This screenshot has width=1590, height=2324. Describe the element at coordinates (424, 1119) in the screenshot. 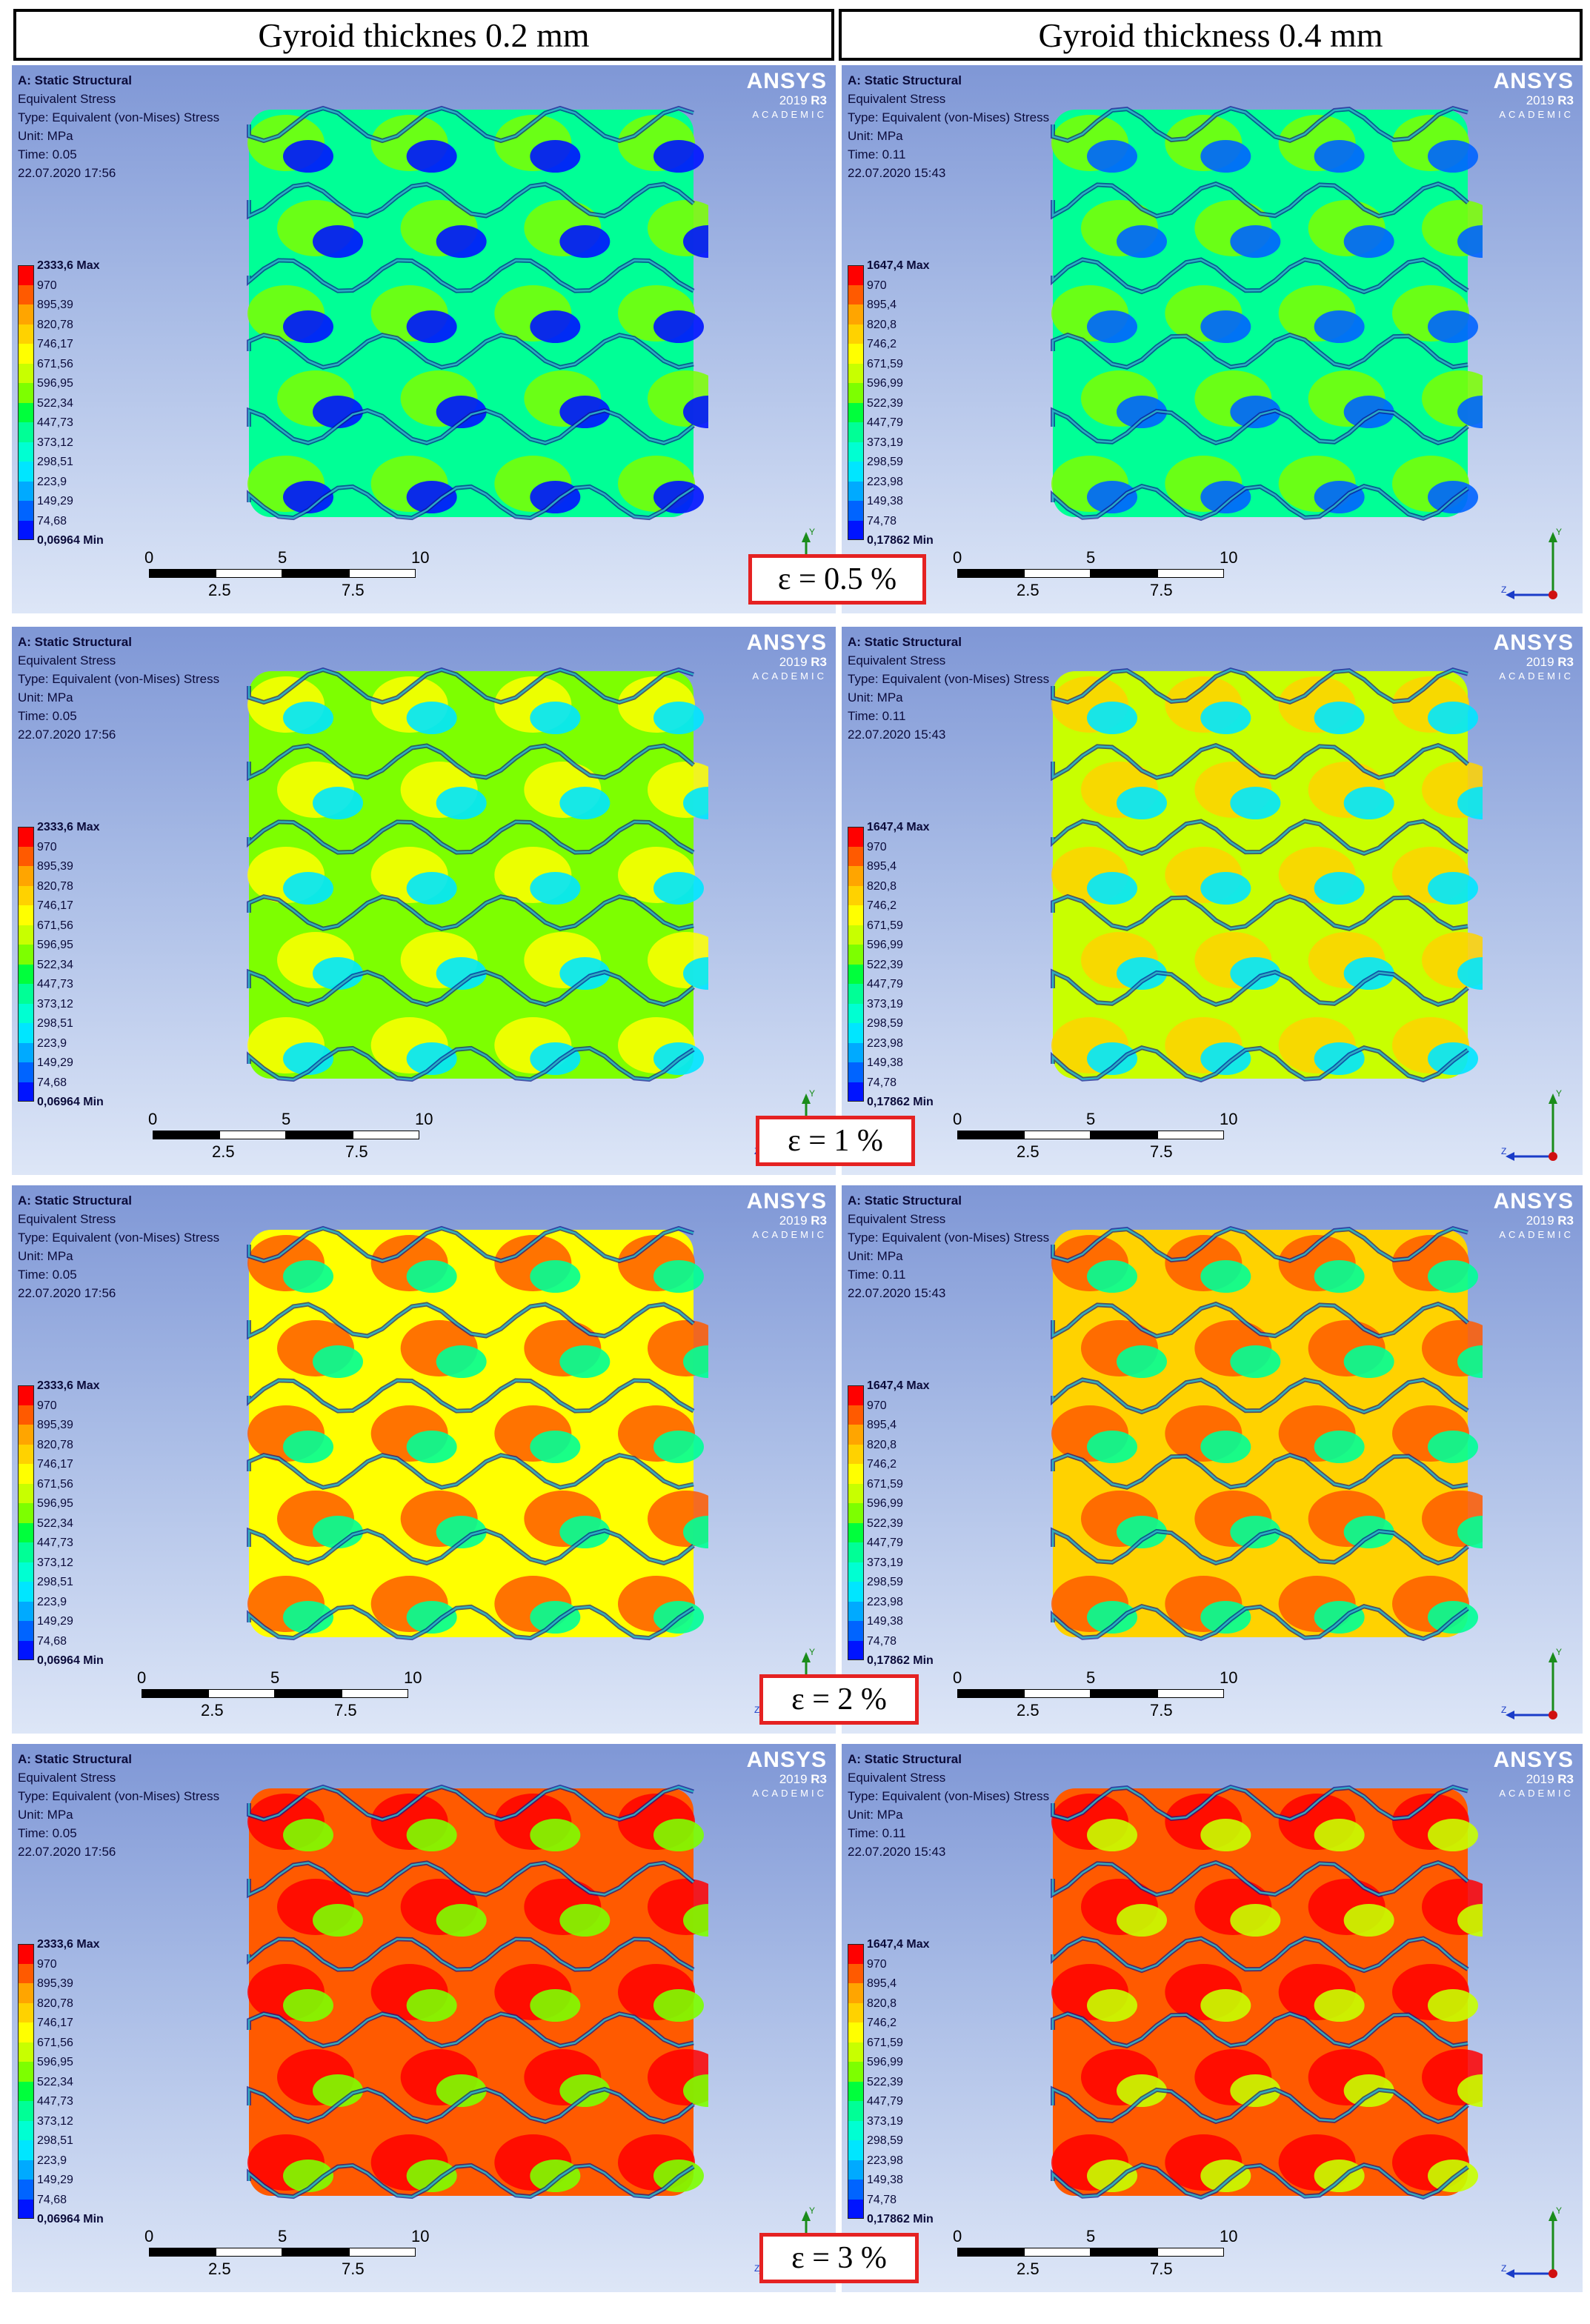

I see `scale-label-top: 10` at that location.